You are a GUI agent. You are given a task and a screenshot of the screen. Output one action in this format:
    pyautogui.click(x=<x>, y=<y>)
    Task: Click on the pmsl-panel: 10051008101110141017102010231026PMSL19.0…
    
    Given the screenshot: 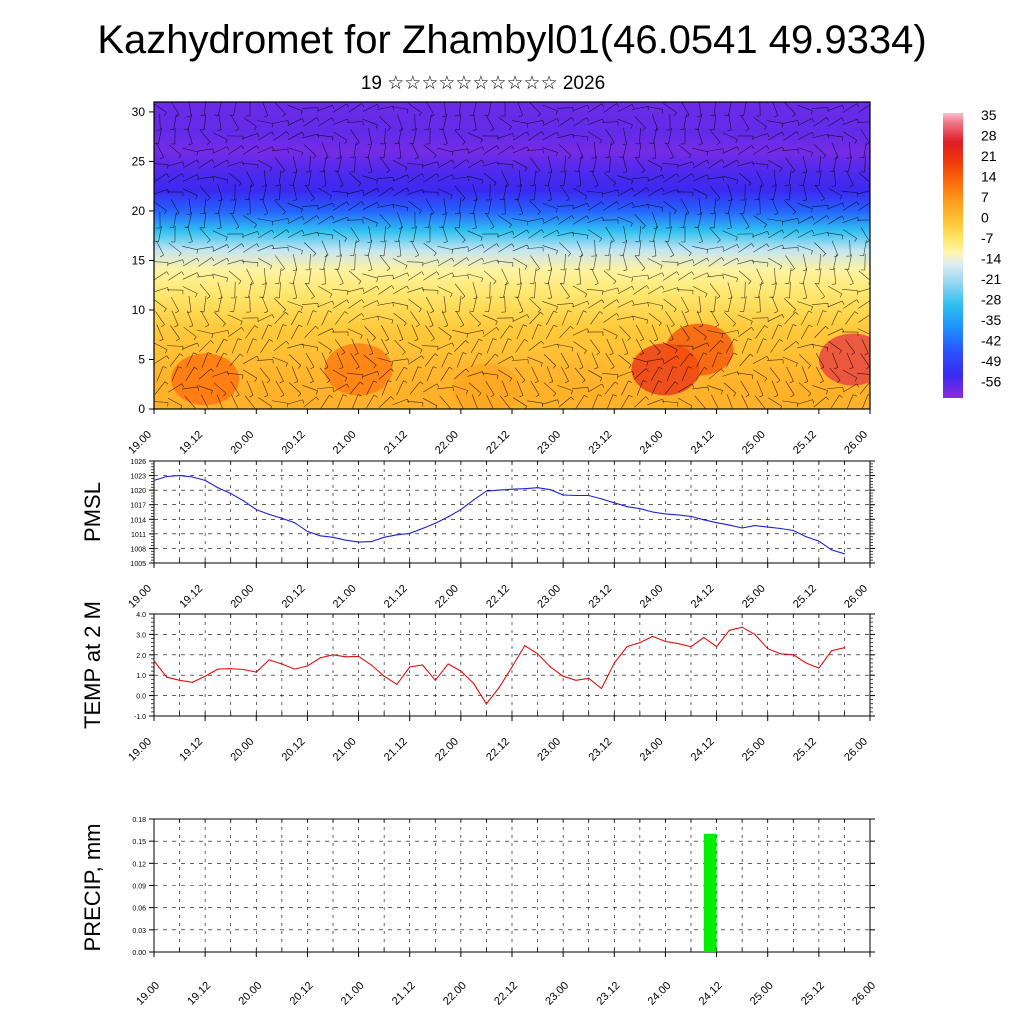 What is the action you would take?
    pyautogui.click(x=477, y=535)
    